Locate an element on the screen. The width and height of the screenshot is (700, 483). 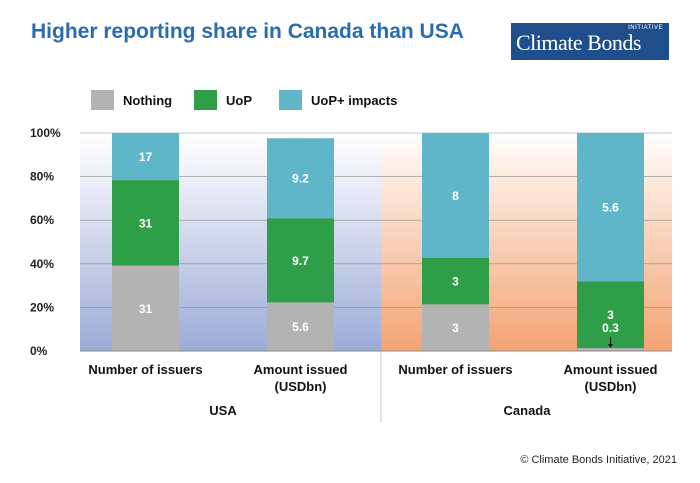
y-tick-label: 100% is located at coordinates (45, 133).